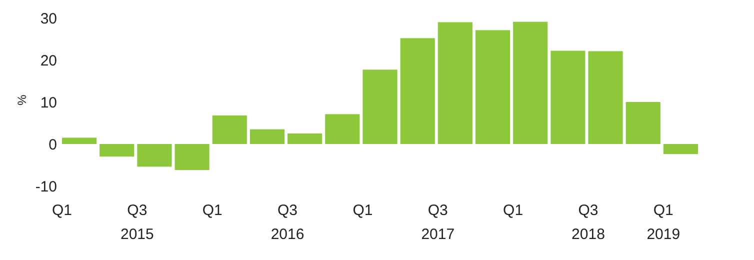  I want to click on x-tick-label: Q3 2018, so click(588, 222).